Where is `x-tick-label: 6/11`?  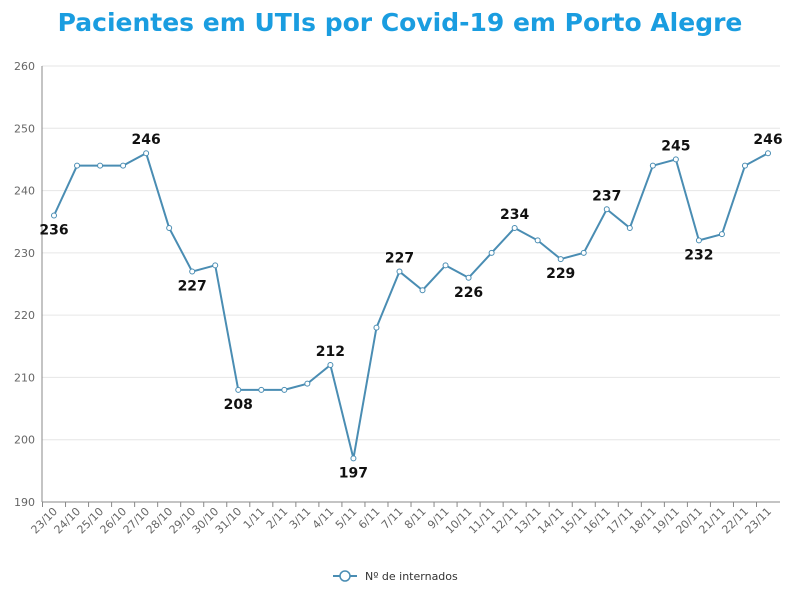 x-tick-label: 6/11 is located at coordinates (369, 518).